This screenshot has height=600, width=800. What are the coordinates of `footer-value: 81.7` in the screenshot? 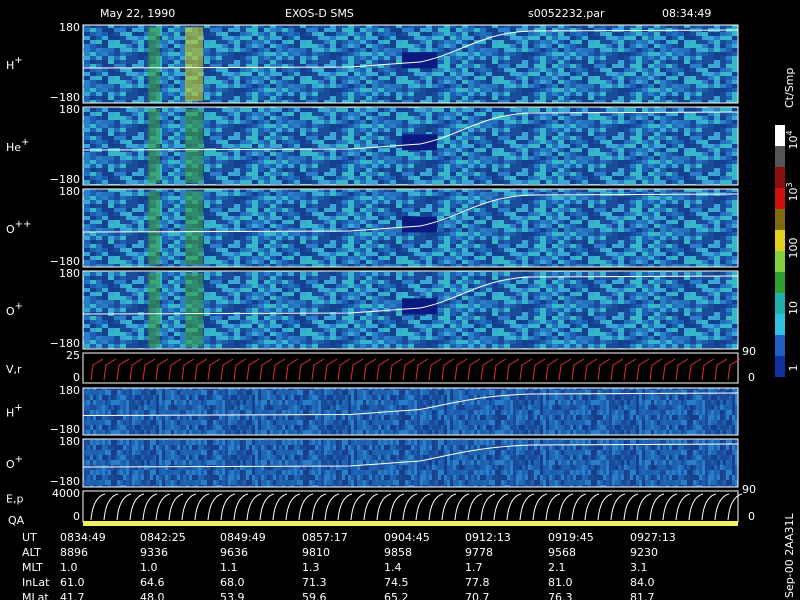 It's located at (642, 595).